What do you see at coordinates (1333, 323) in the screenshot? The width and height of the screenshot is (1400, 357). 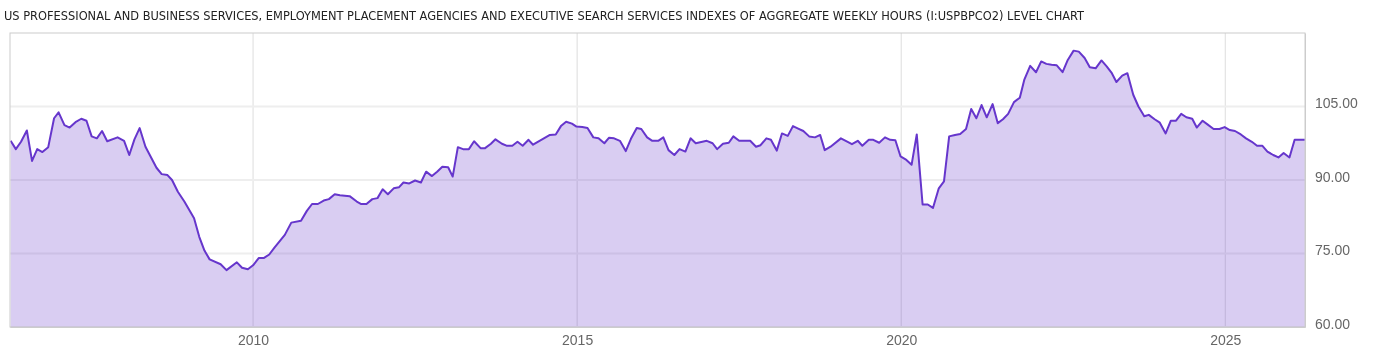 I see `y-tick-label: 60.00` at bounding box center [1333, 323].